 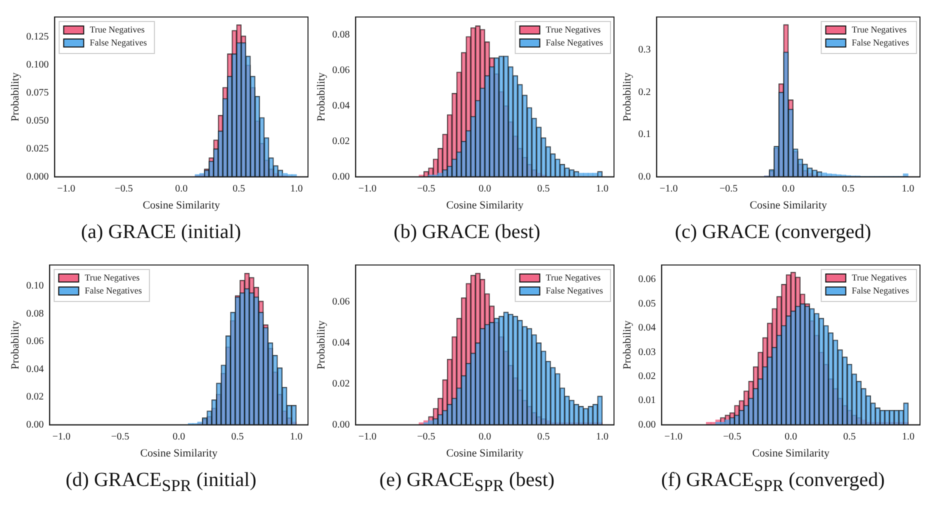 What do you see at coordinates (161, 232) in the screenshot?
I see `text: (a) GRACE (initial)` at bounding box center [161, 232].